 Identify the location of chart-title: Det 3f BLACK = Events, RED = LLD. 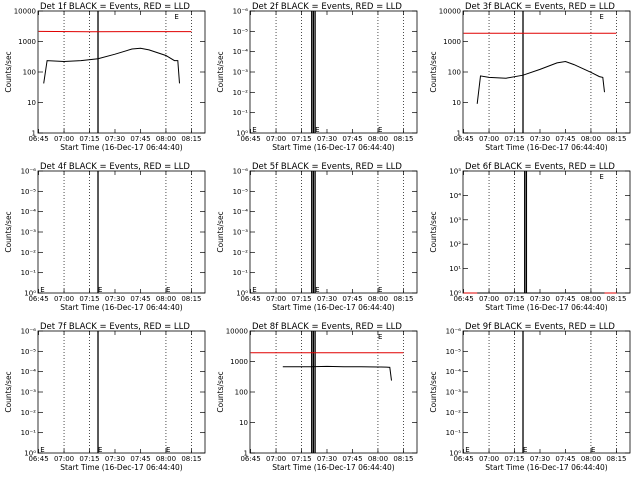
(540, 7).